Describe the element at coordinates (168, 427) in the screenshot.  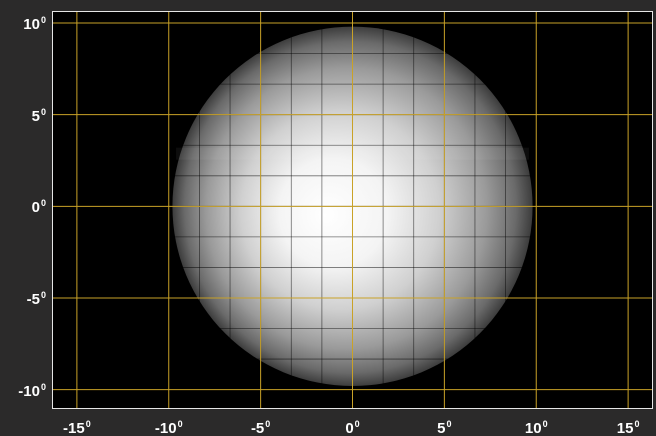
I see `x-tick-label: -100` at that location.